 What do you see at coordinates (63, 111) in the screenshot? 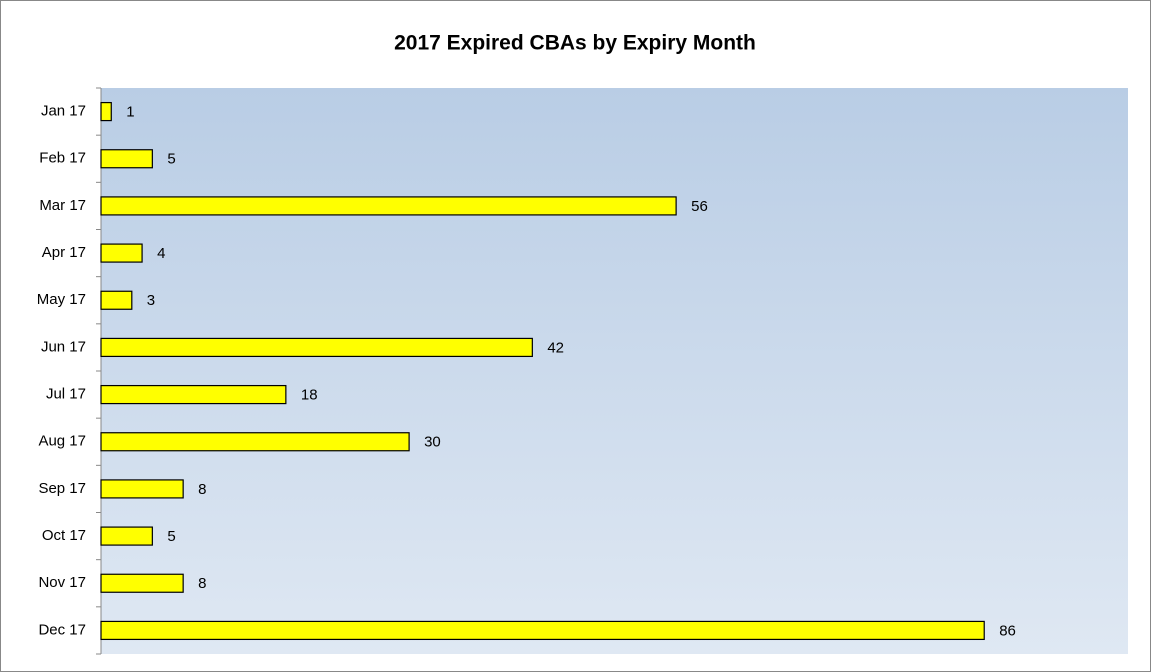
I see `y-tick-label: Jan 17` at bounding box center [63, 111].